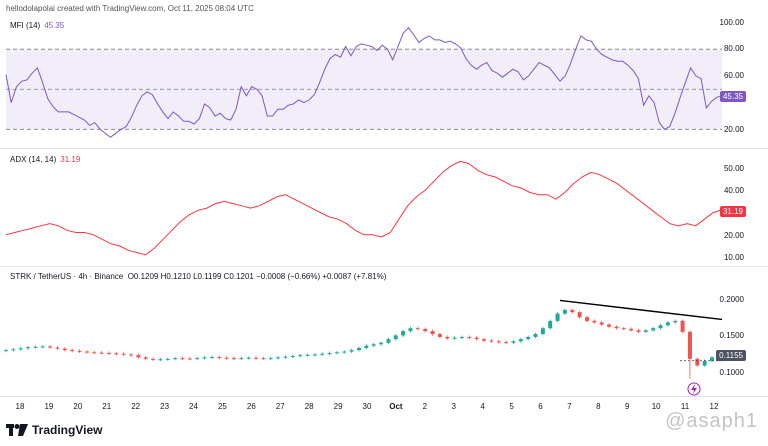  What do you see at coordinates (731, 22) in the screenshot?
I see `mfi-tick: 100.00` at bounding box center [731, 22].